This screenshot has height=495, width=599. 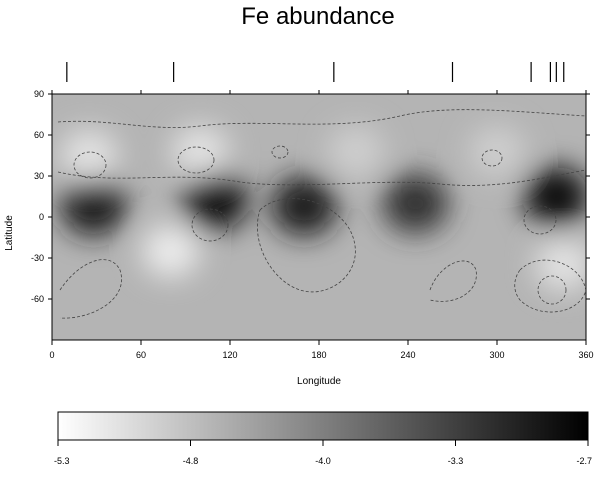 What do you see at coordinates (315, 72) in the screenshot?
I see `phase-marks` at bounding box center [315, 72].